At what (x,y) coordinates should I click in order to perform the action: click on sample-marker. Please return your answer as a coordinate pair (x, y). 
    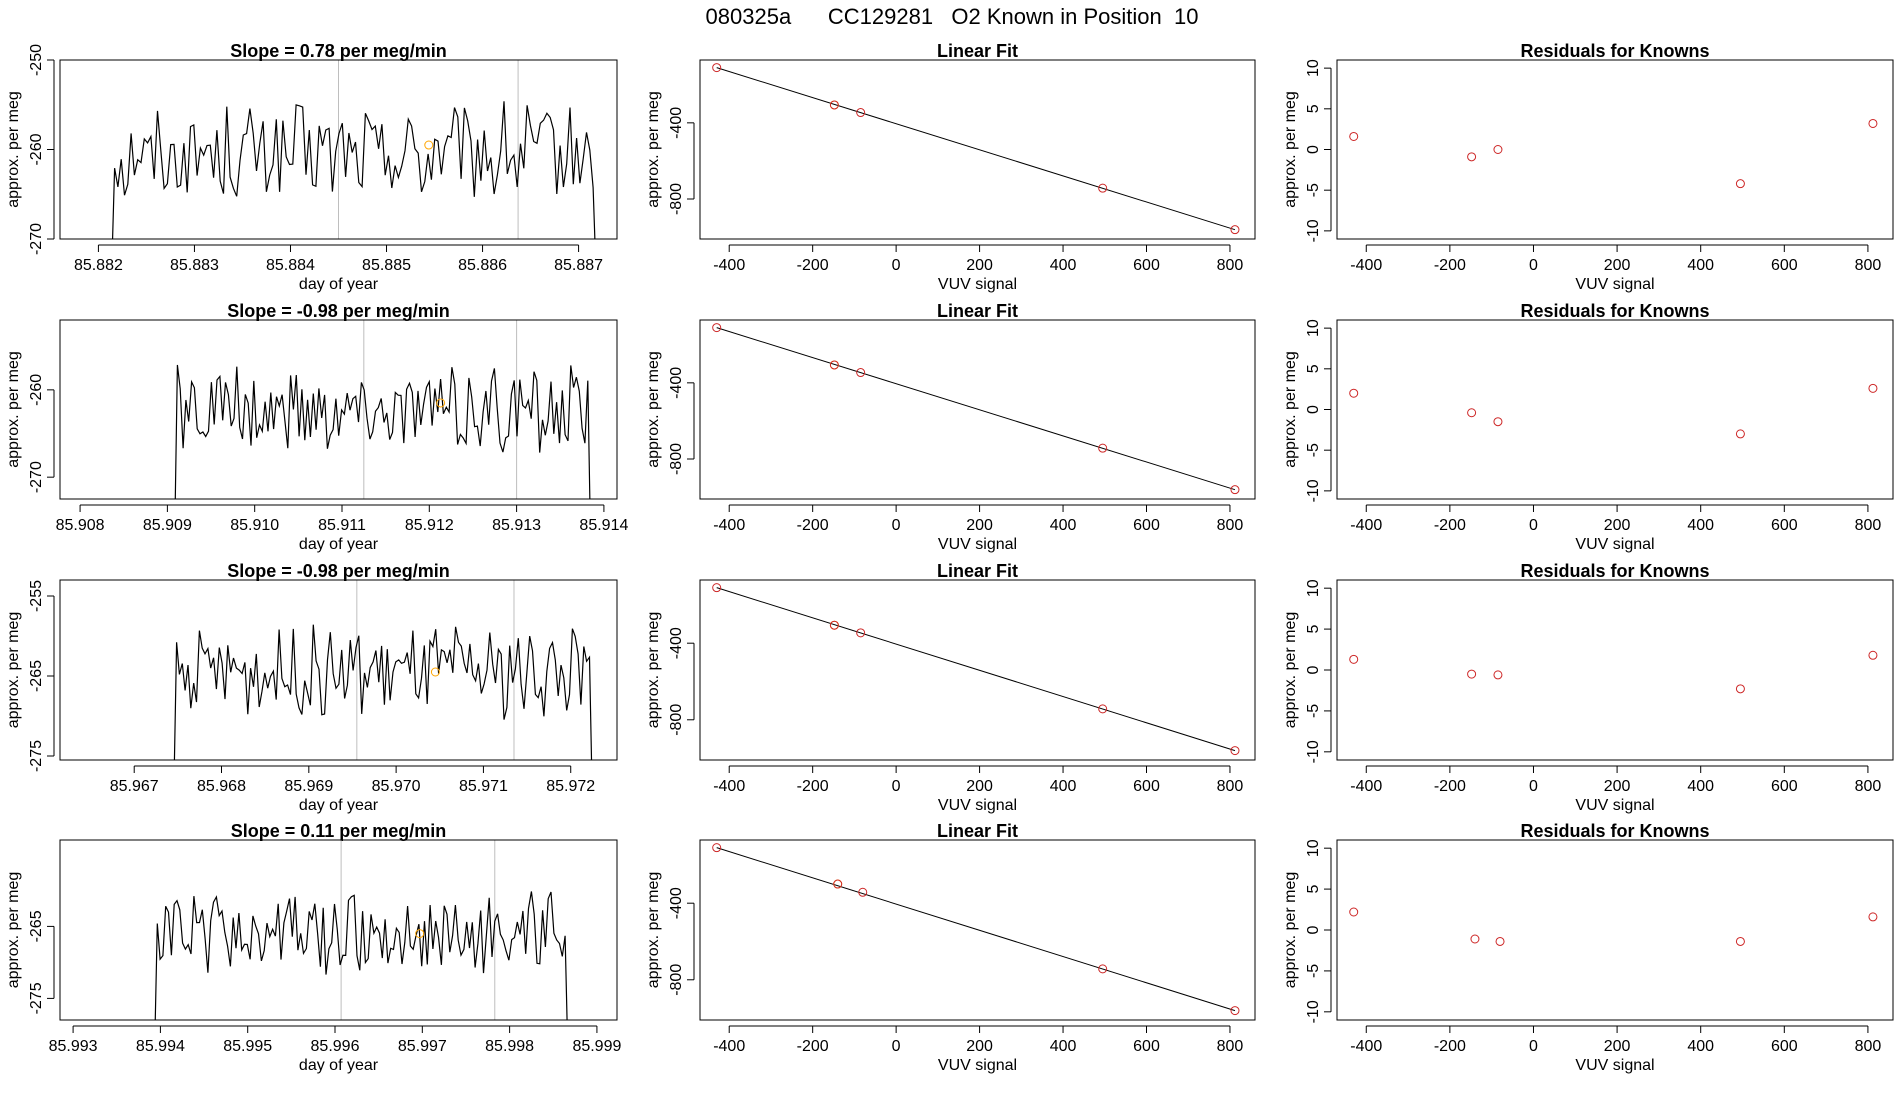
    Looking at the image, I should click on (420, 934).